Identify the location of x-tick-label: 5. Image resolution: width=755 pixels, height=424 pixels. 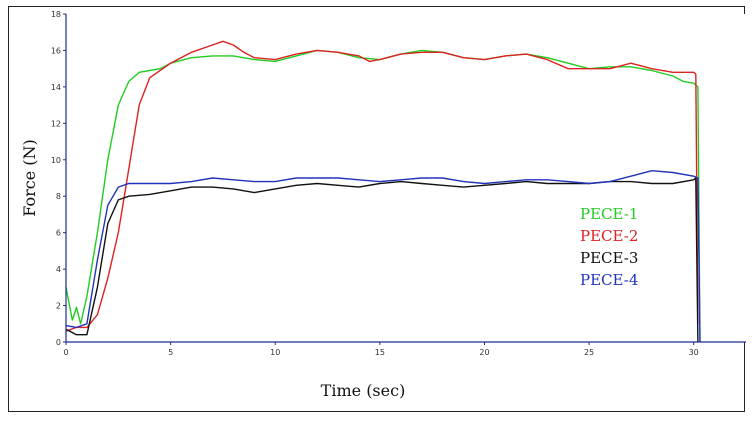
(170, 352).